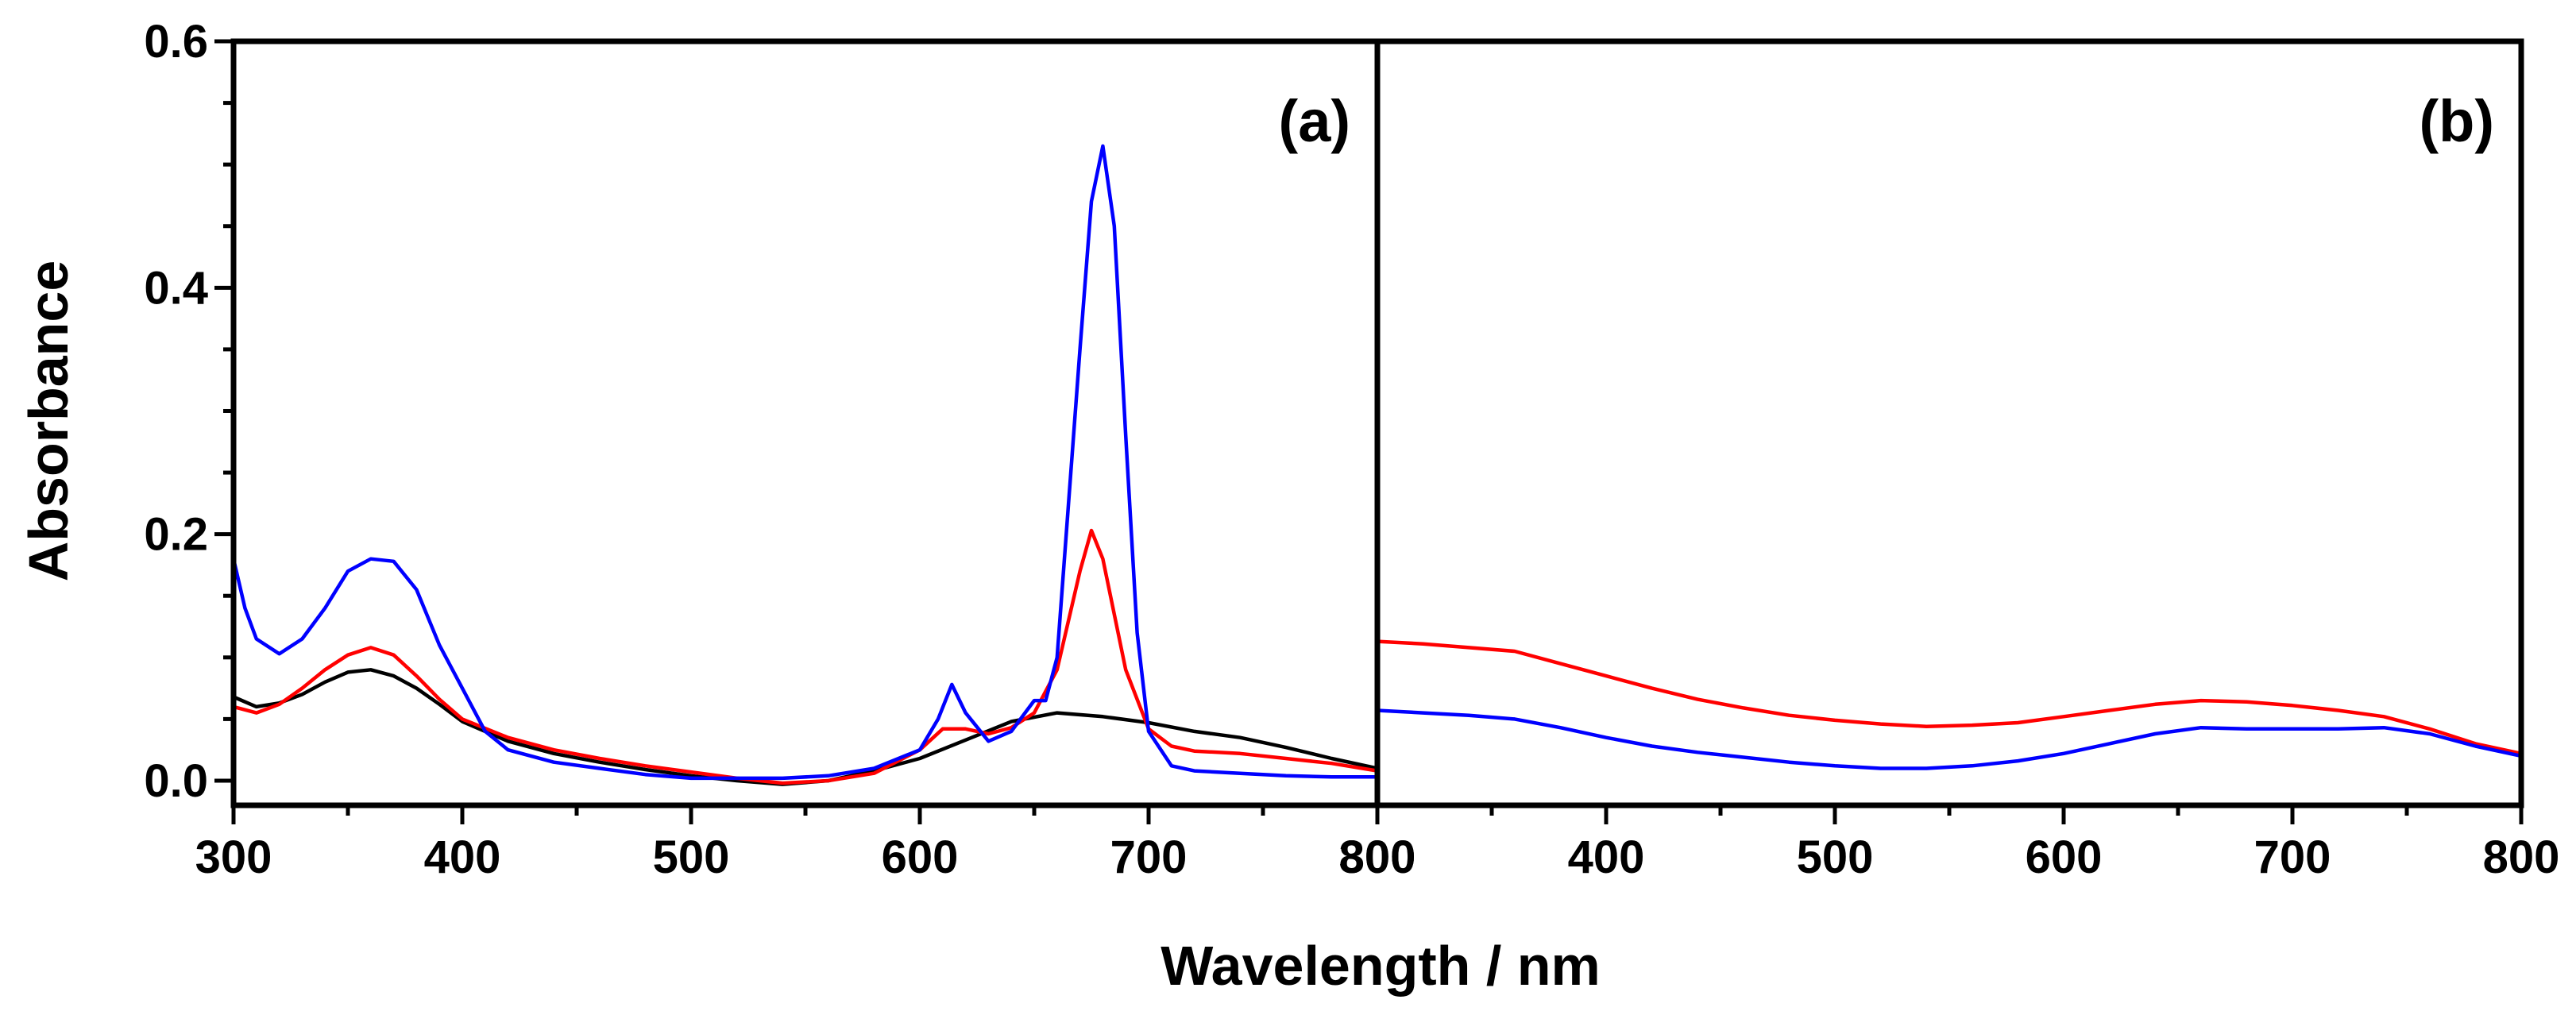 This screenshot has width=2576, height=1011. What do you see at coordinates (1381, 966) in the screenshot?
I see `x-axis-title: Wavelength / nm` at bounding box center [1381, 966].